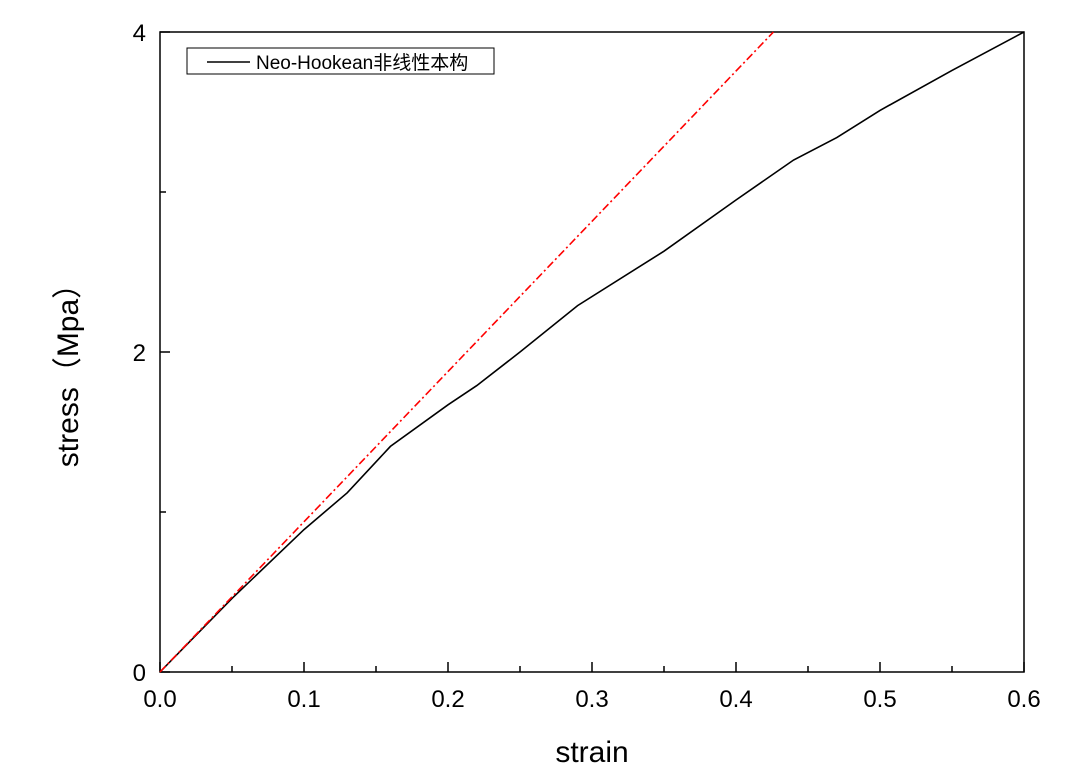 The width and height of the screenshot is (1080, 776). I want to click on x-tick-label: 0.2, so click(447, 699).